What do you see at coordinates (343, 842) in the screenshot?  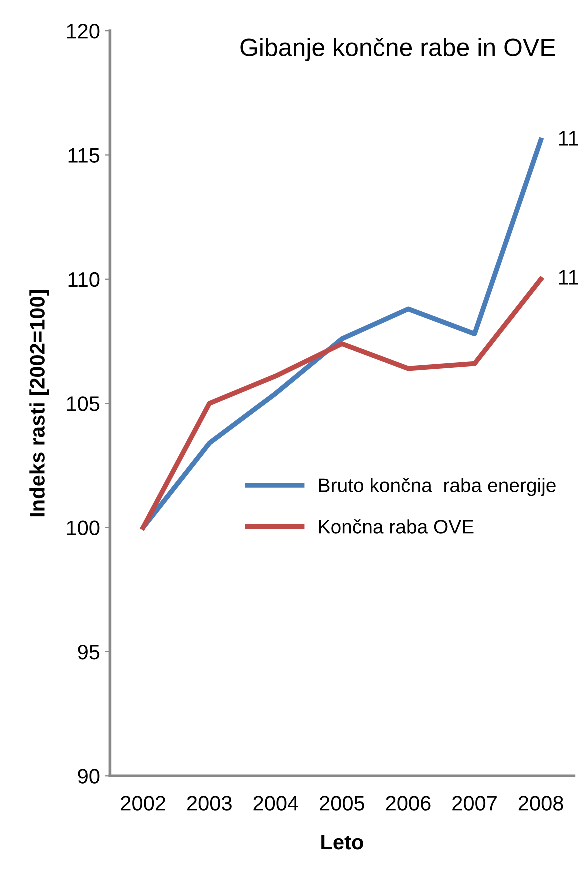 I see `x-axis-title: Leto` at bounding box center [343, 842].